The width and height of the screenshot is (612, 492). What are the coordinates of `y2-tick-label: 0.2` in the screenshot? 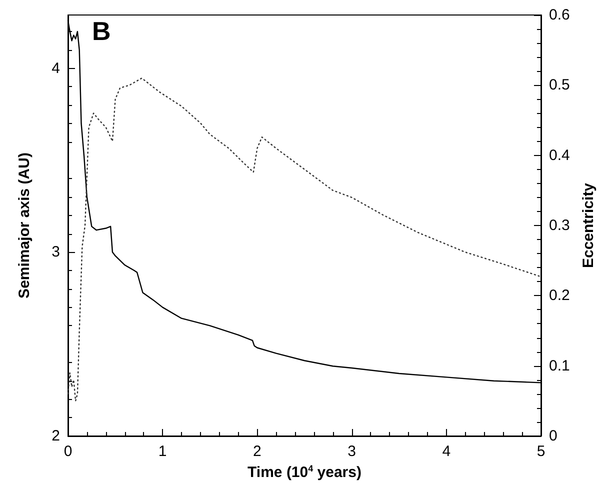 It's located at (559, 295).